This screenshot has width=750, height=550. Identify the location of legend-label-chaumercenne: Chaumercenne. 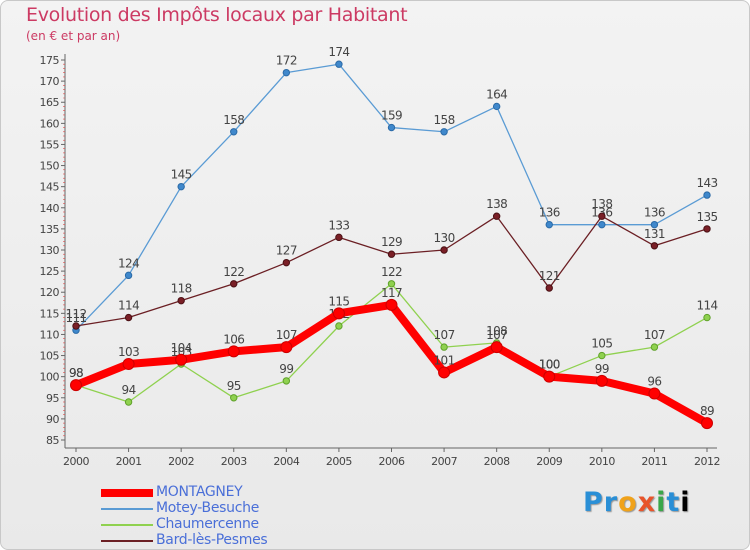
(207, 524).